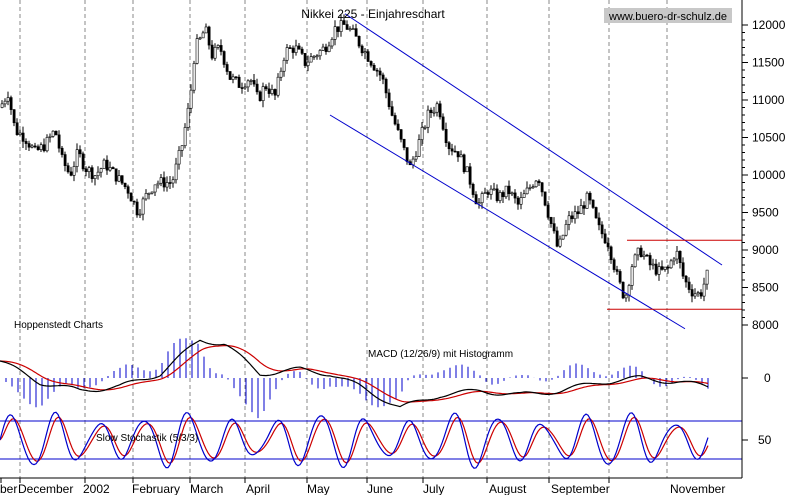 Image resolution: width=790 pixels, height=495 pixels. I want to click on stoch-k-line, so click(354, 440).